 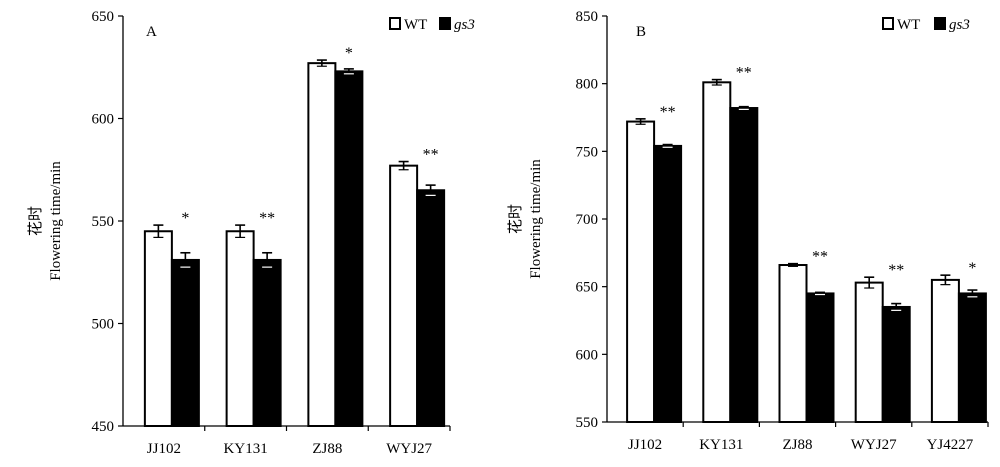 What do you see at coordinates (950, 445) in the screenshot?
I see `x-tick-label: YJ4227` at bounding box center [950, 445].